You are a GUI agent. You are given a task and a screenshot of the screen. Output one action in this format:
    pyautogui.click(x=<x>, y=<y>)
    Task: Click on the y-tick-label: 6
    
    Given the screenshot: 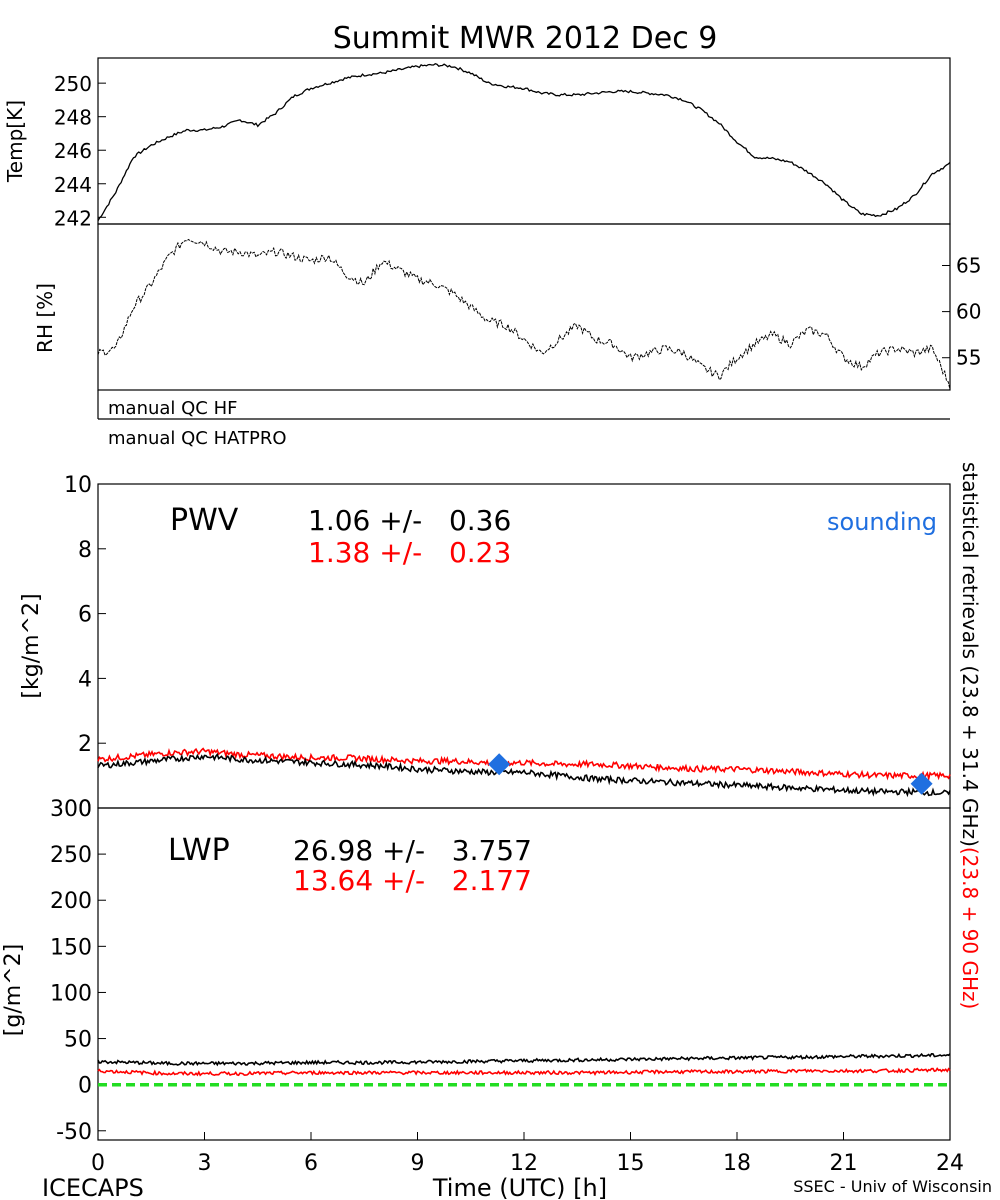 What is the action you would take?
    pyautogui.click(x=85, y=615)
    